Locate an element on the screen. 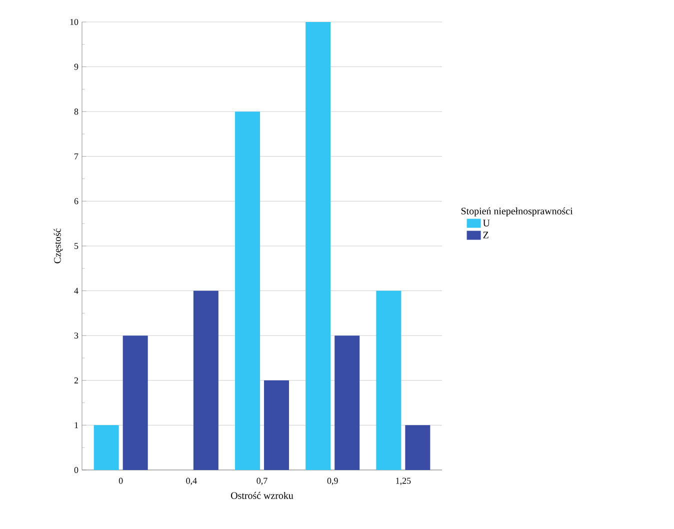 Image resolution: width=674 pixels, height=529 pixels. x-axis-title: Ostrość wzroku is located at coordinates (262, 495).